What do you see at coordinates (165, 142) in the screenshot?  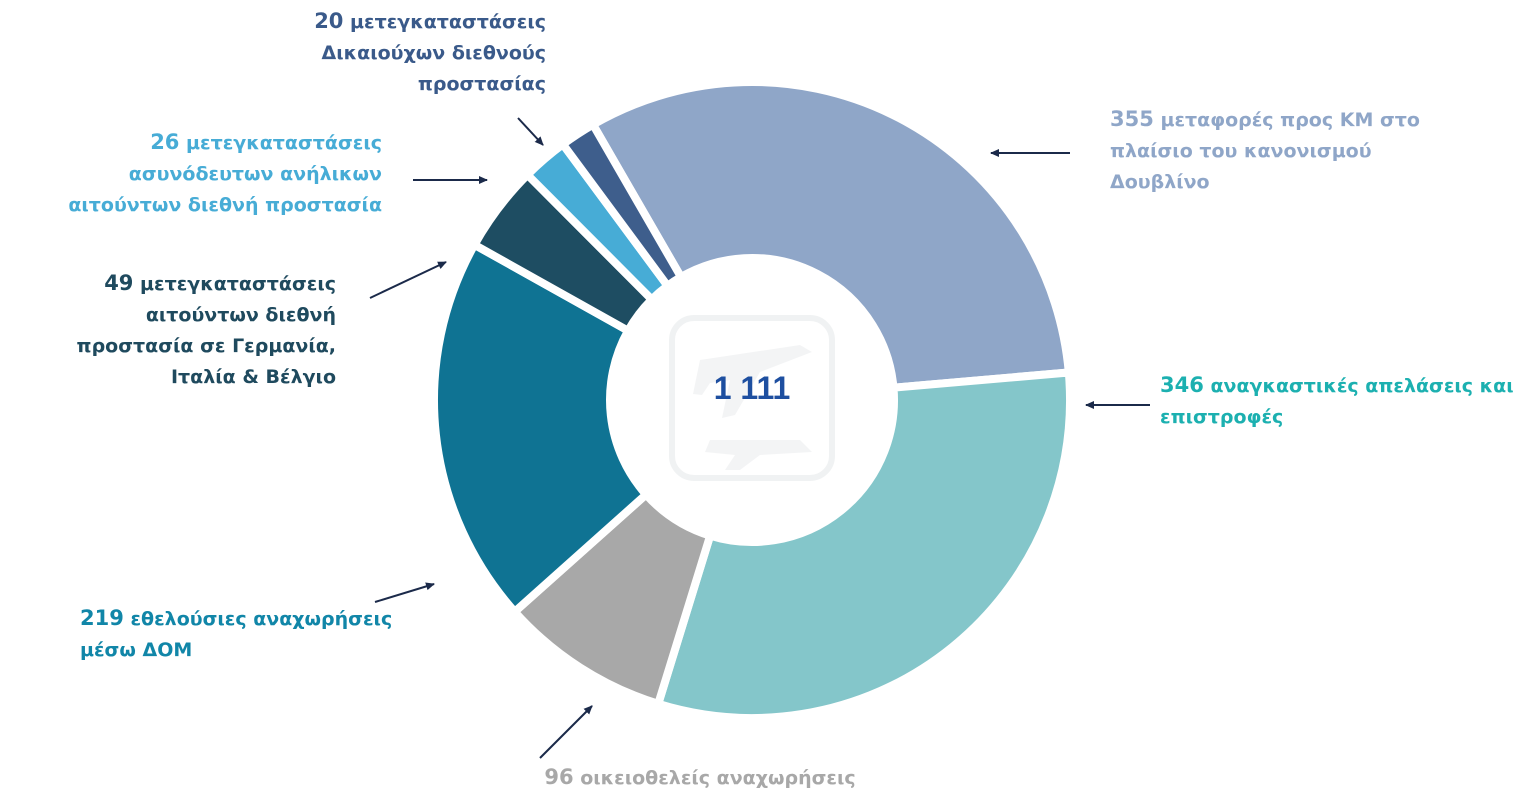 I see `value-label: 26` at bounding box center [165, 142].